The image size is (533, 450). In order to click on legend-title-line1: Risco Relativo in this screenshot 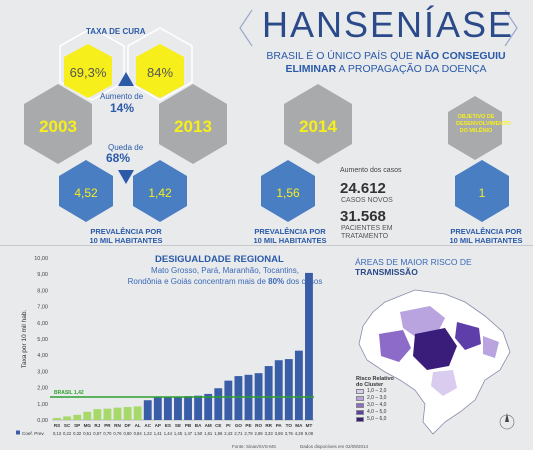, I will do `click(375, 379)`.